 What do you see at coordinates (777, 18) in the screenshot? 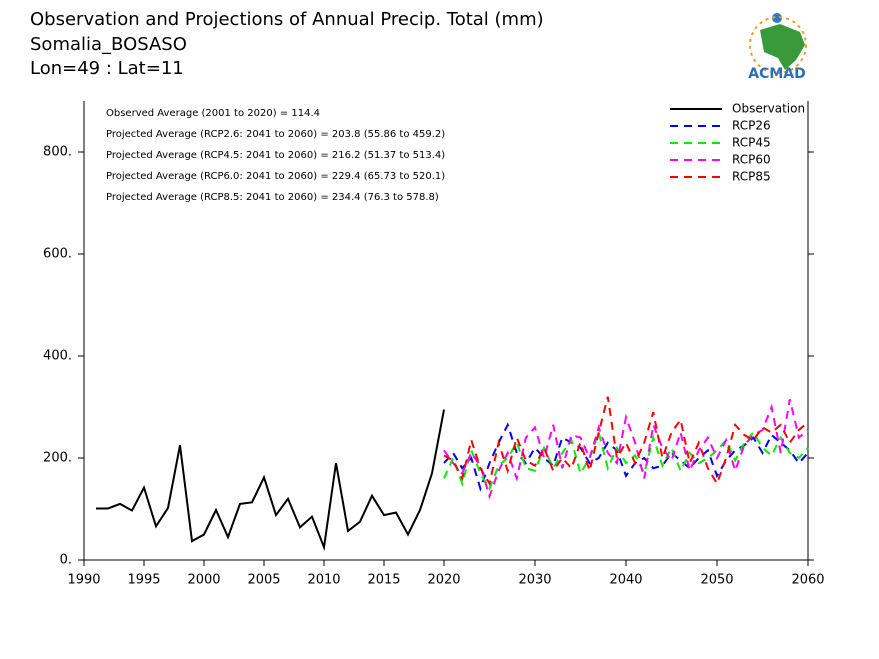
I see `logo-drop` at bounding box center [777, 18].